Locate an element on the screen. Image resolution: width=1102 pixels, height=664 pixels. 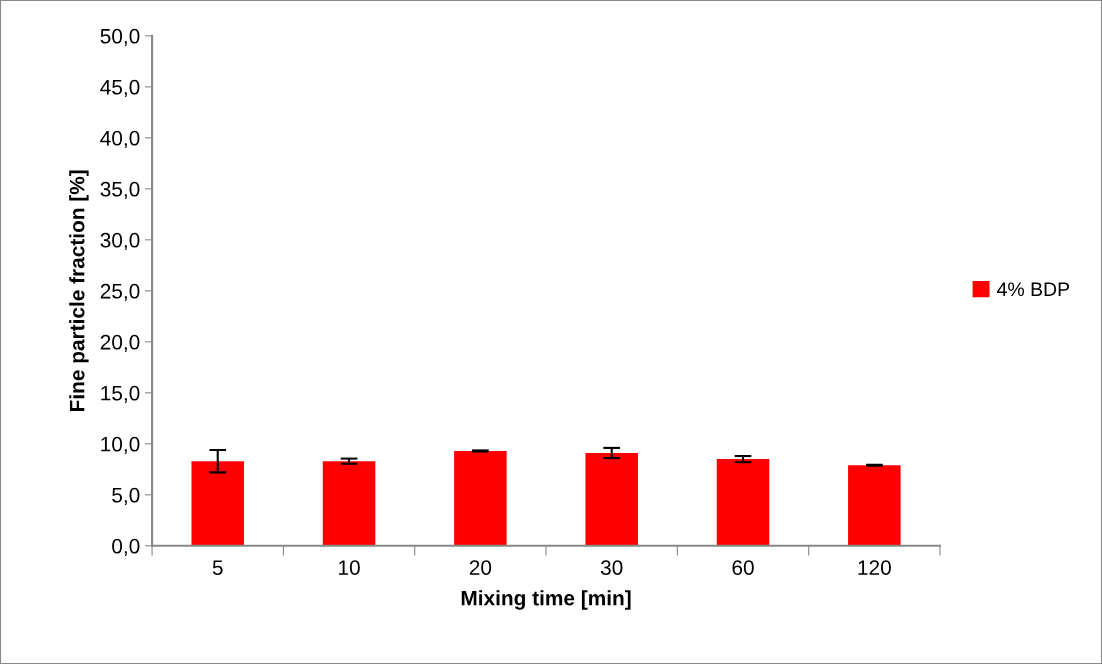
y-tick-label: 40,0 is located at coordinates (120, 139).